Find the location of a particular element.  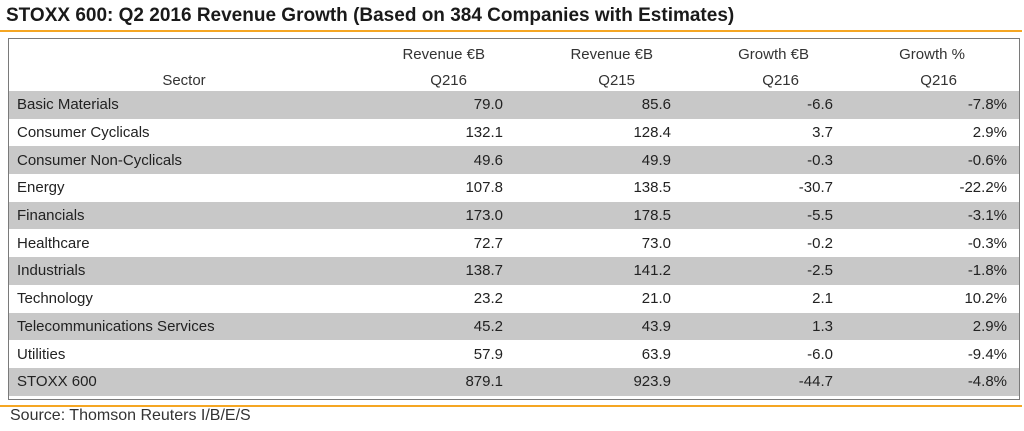

revenue-q216-cell: 173.0 is located at coordinates (443, 215).